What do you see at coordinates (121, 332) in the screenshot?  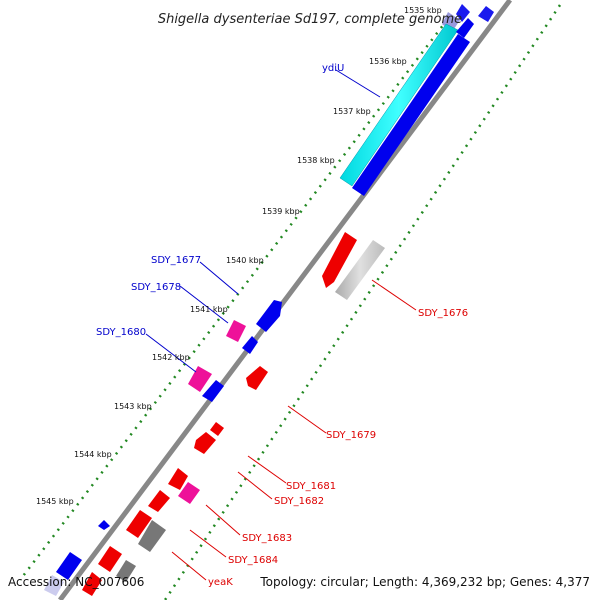 I see `gene-label-sdy1680: SDY_1680` at bounding box center [121, 332].